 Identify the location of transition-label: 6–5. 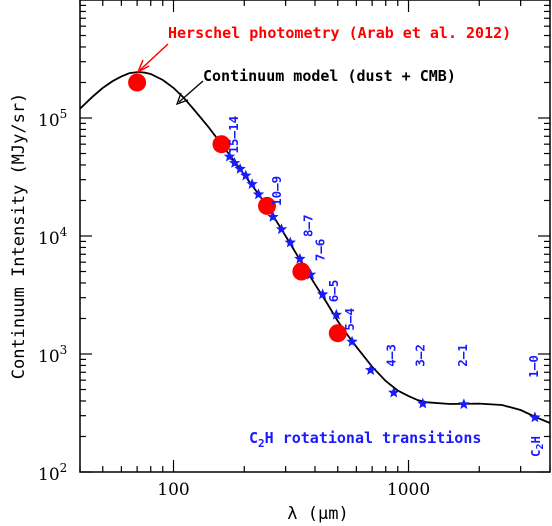
(333, 291).